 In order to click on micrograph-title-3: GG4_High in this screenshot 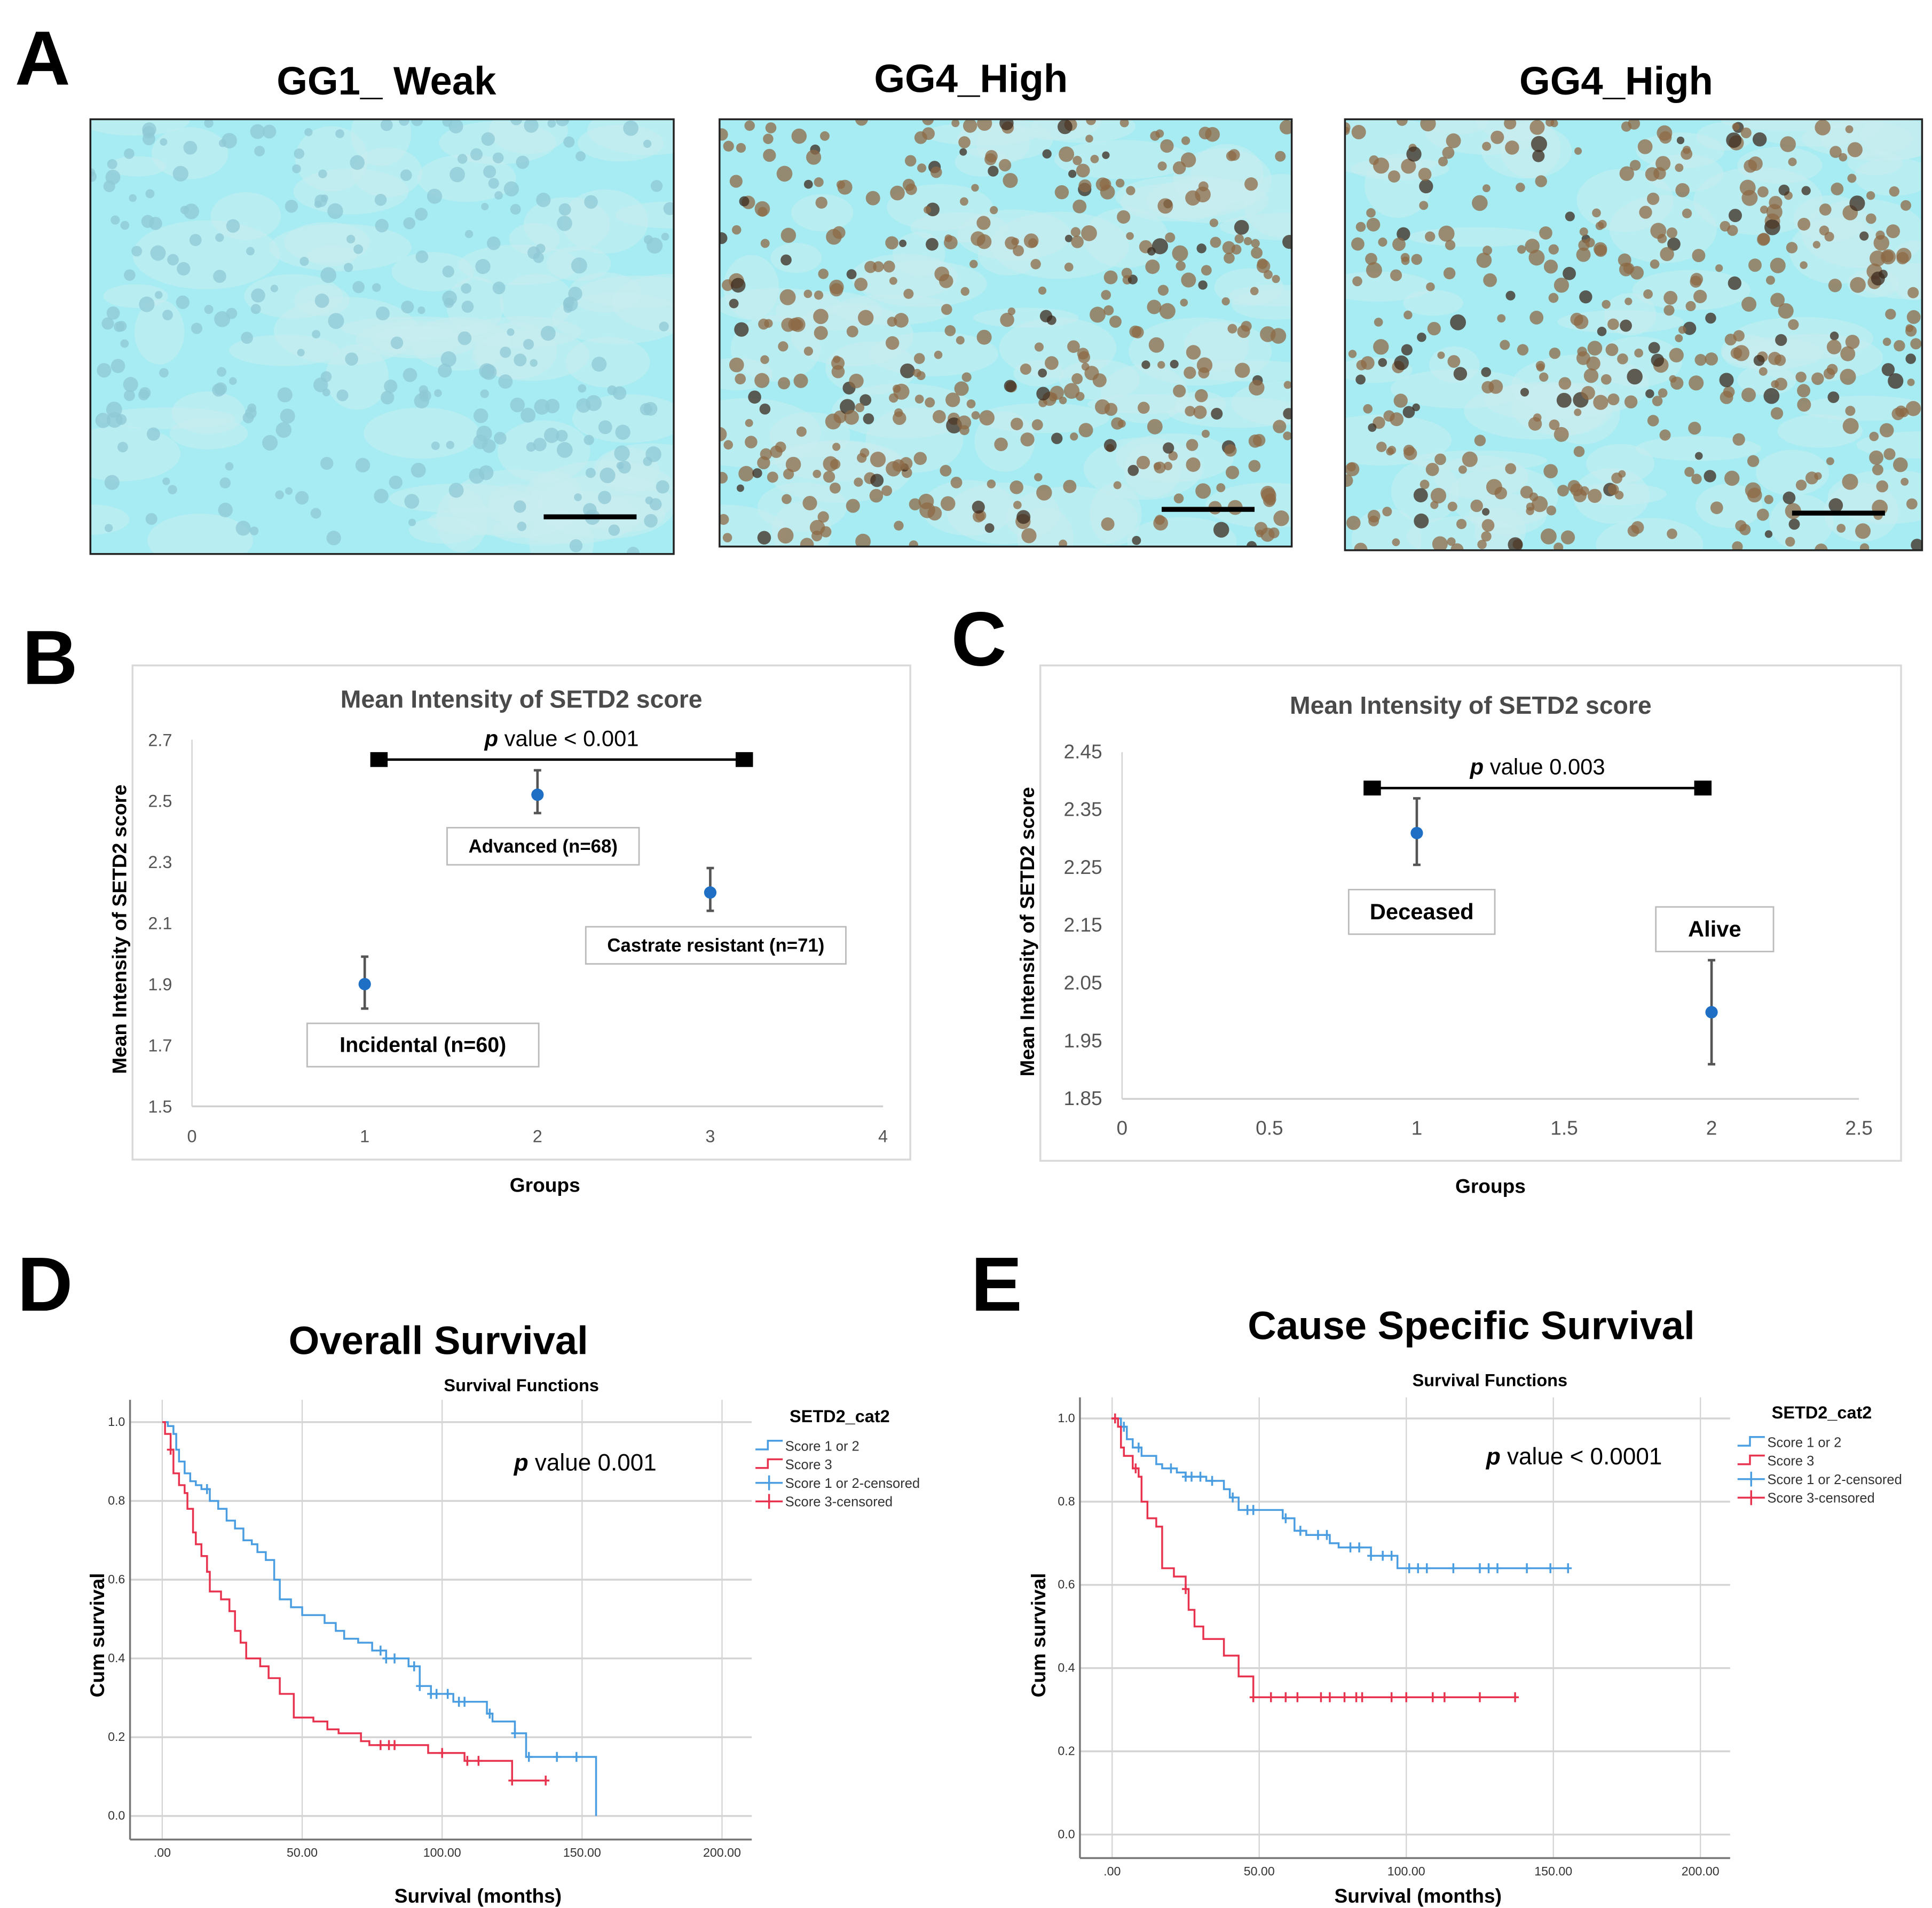, I will do `click(1616, 81)`.